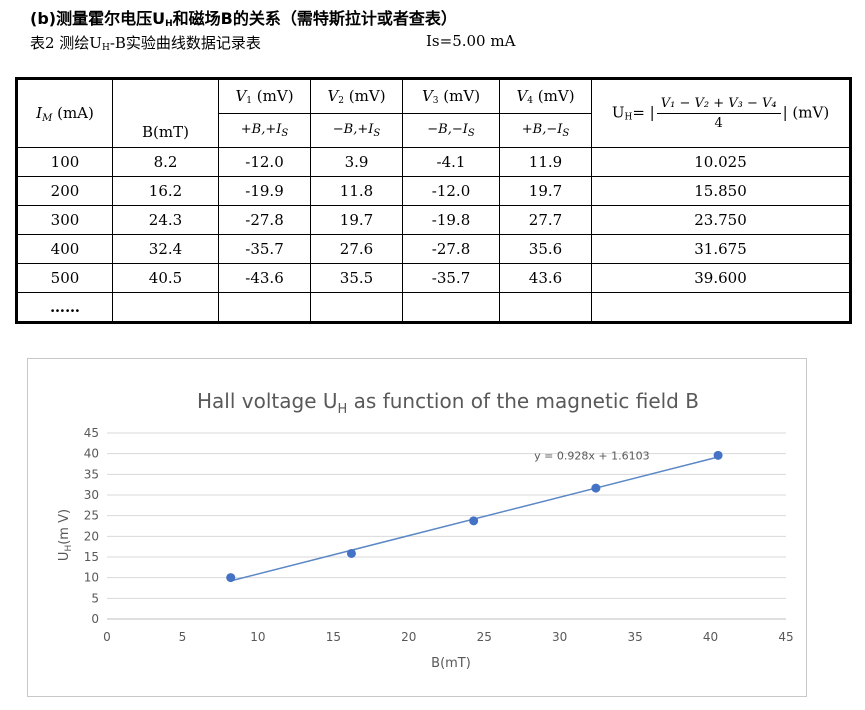 The width and height of the screenshot is (865, 710). What do you see at coordinates (451, 191) in the screenshot?
I see `cell-v3: -12.0` at bounding box center [451, 191].